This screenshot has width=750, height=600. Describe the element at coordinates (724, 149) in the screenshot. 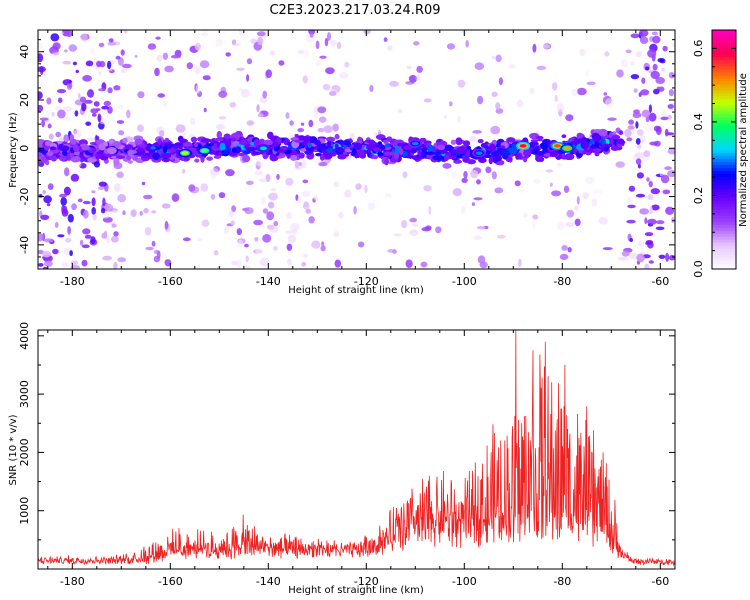

I see `colorbar-frame` at that location.